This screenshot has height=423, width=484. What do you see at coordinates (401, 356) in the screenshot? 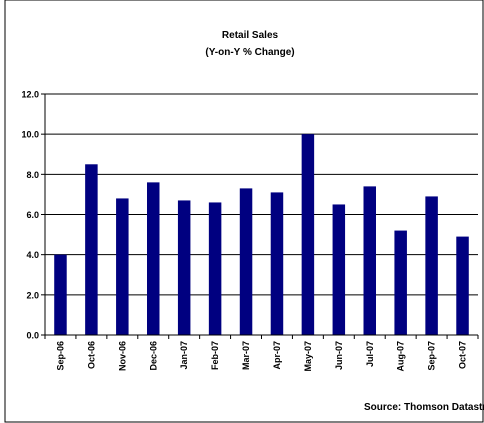
I see `x-tick-label: Aug-07` at bounding box center [401, 356].